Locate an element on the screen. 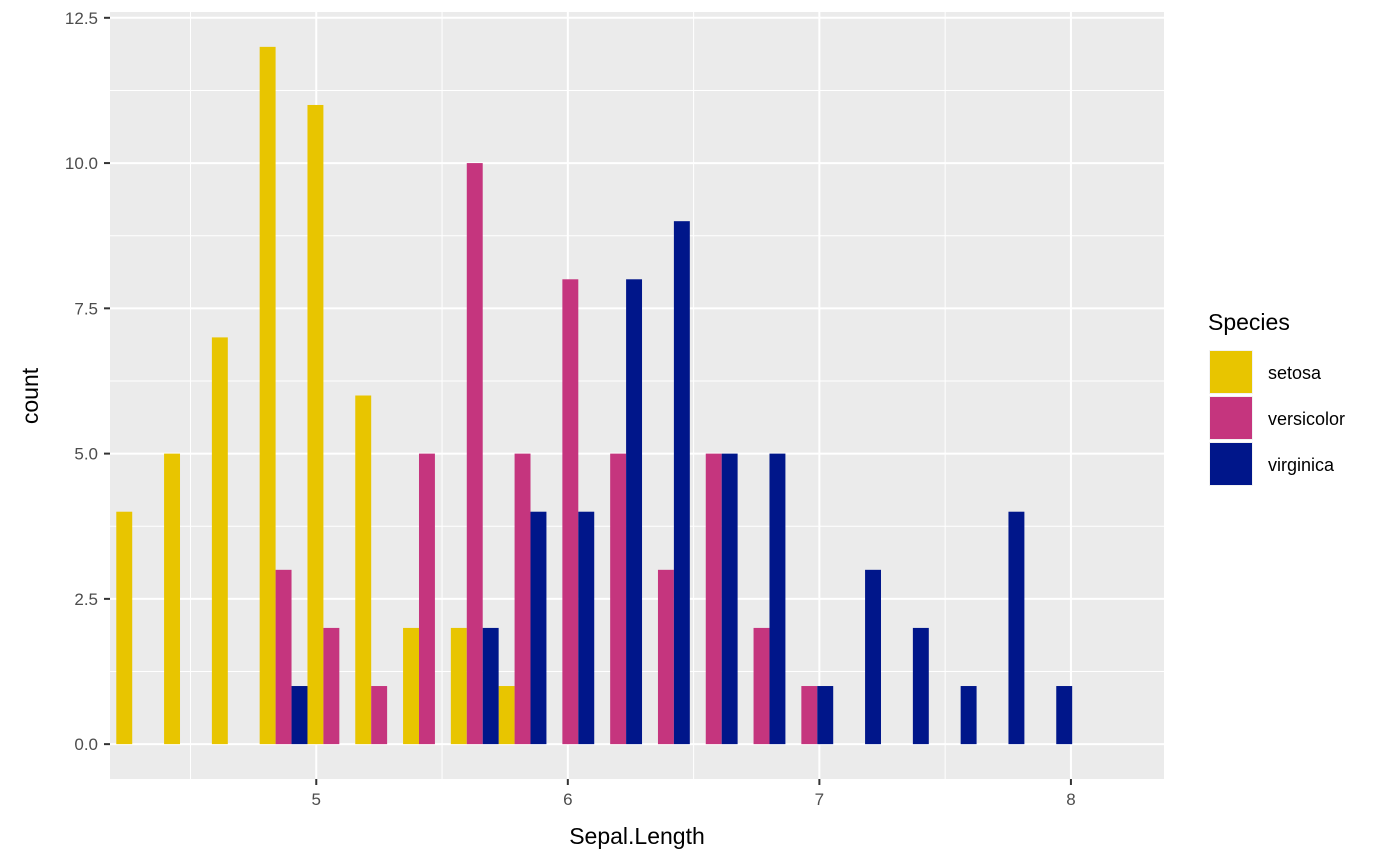  legend-swatch-versicolor is located at coordinates (1231, 418).